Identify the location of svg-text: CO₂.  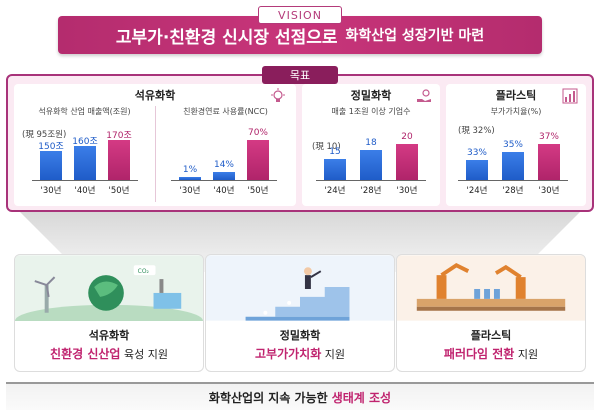
(143, 271).